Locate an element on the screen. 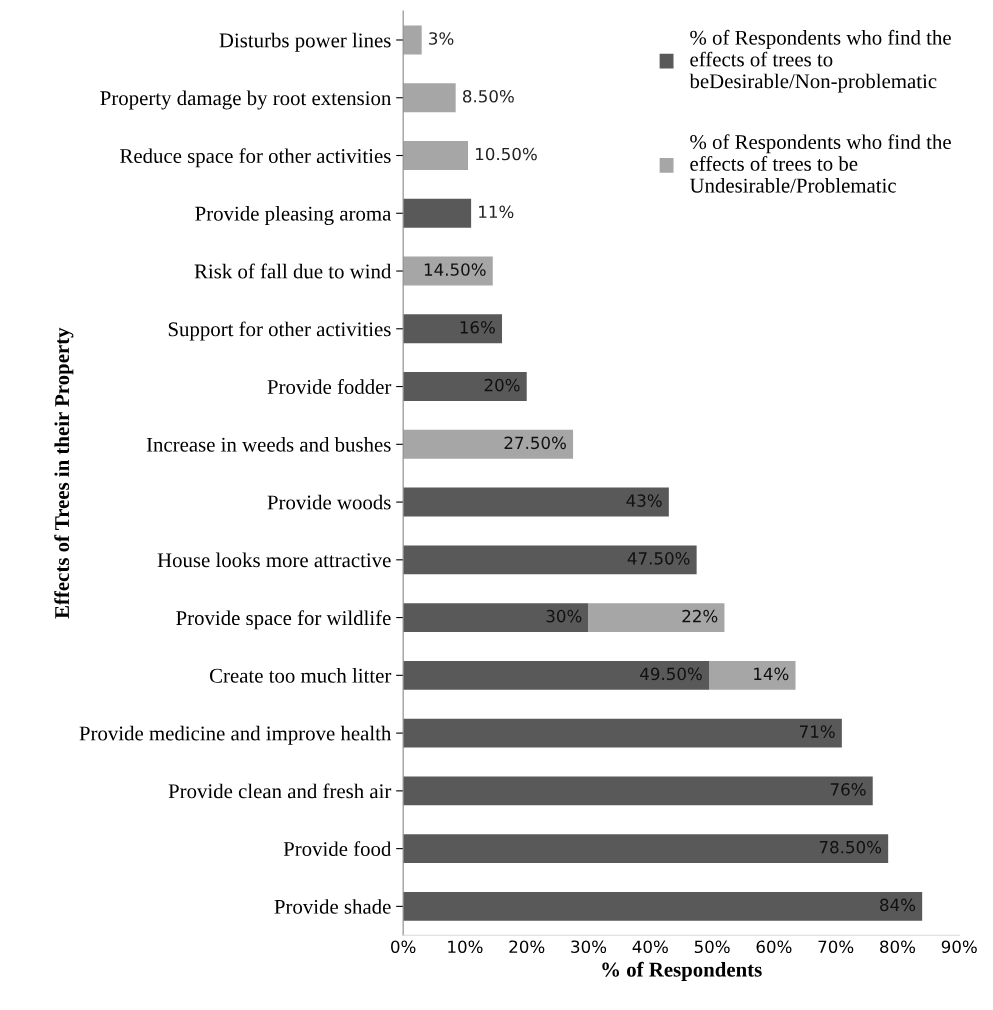 The width and height of the screenshot is (993, 1010). y-tick-label: Provide clean and fresh air is located at coordinates (280, 791).